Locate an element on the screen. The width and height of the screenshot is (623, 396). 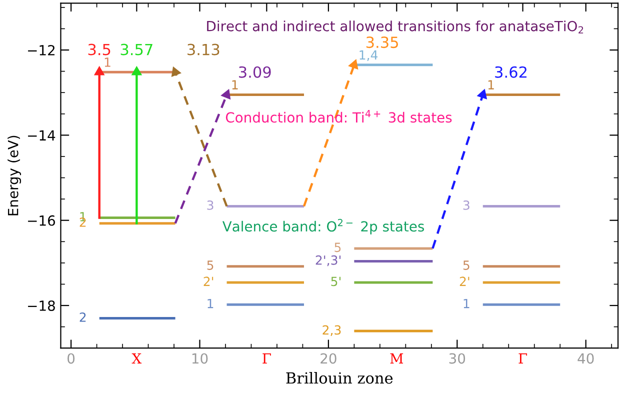
y-axis-title: Energy (eV) is located at coordinates (15, 176).